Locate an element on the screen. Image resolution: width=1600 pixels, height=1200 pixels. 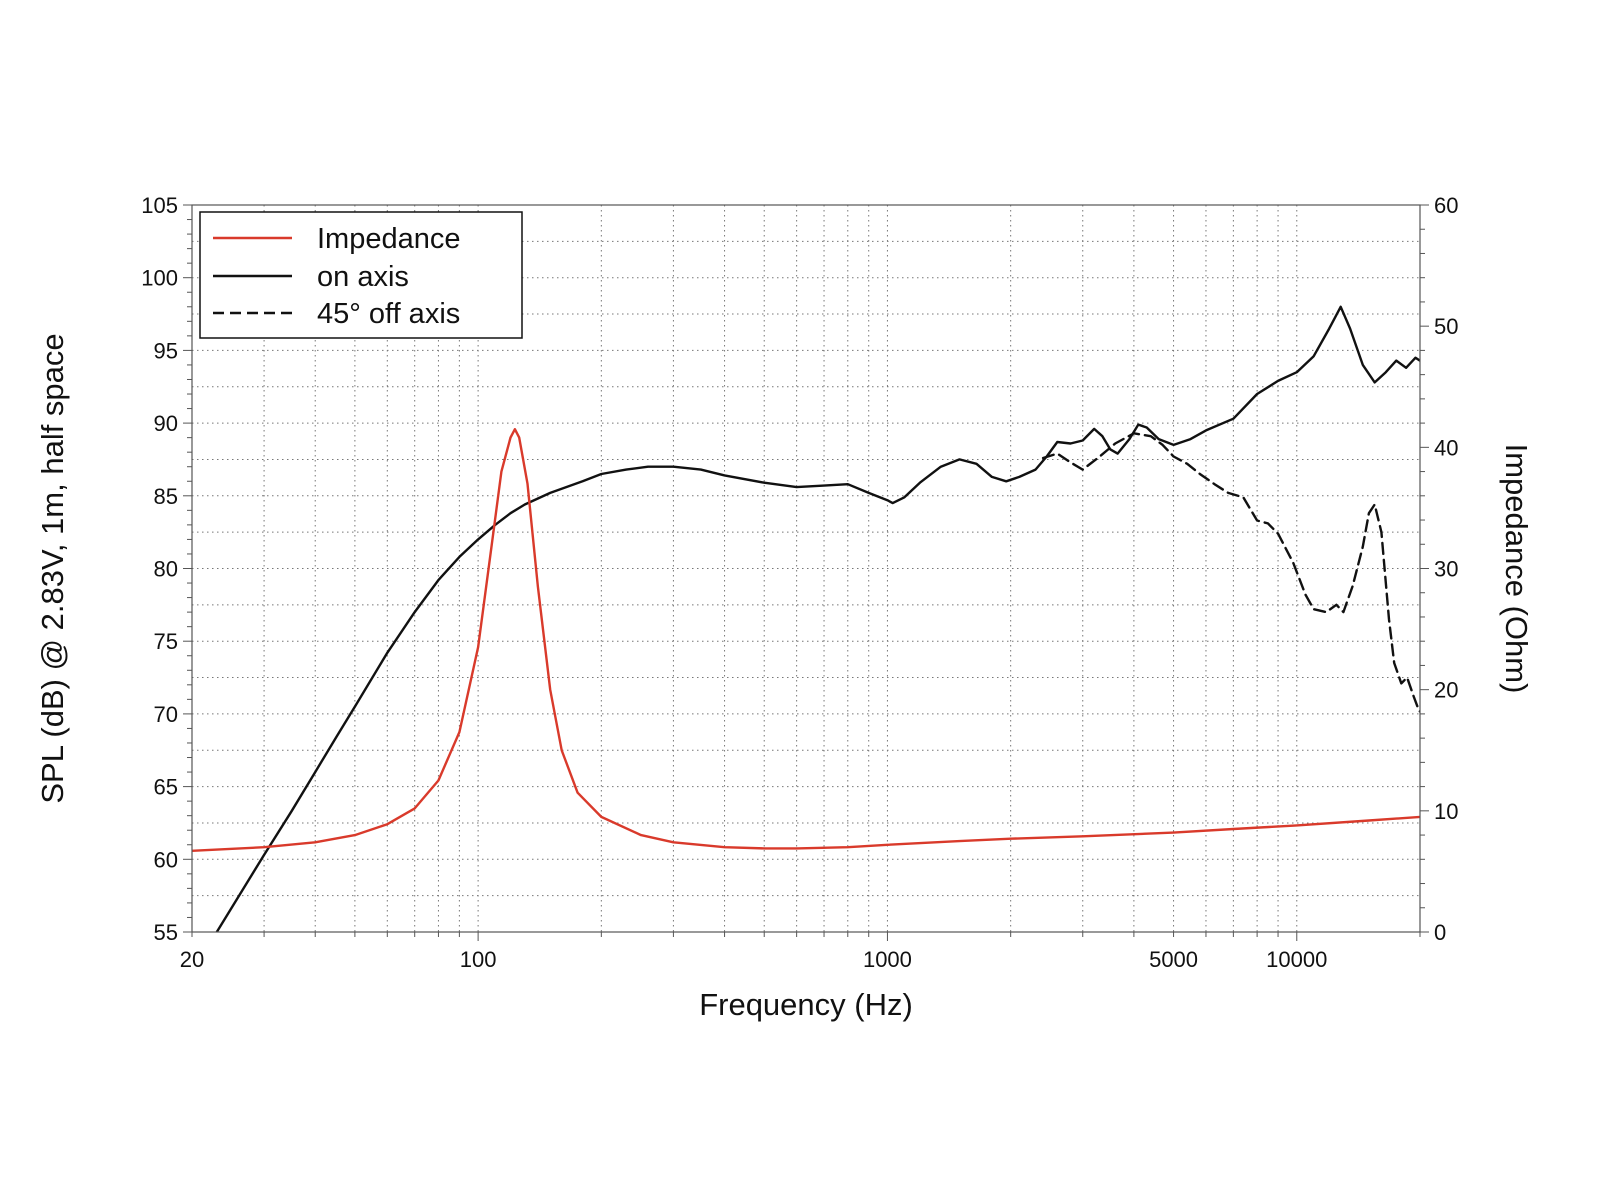
y-tick-label: 70 is located at coordinates (166, 714).